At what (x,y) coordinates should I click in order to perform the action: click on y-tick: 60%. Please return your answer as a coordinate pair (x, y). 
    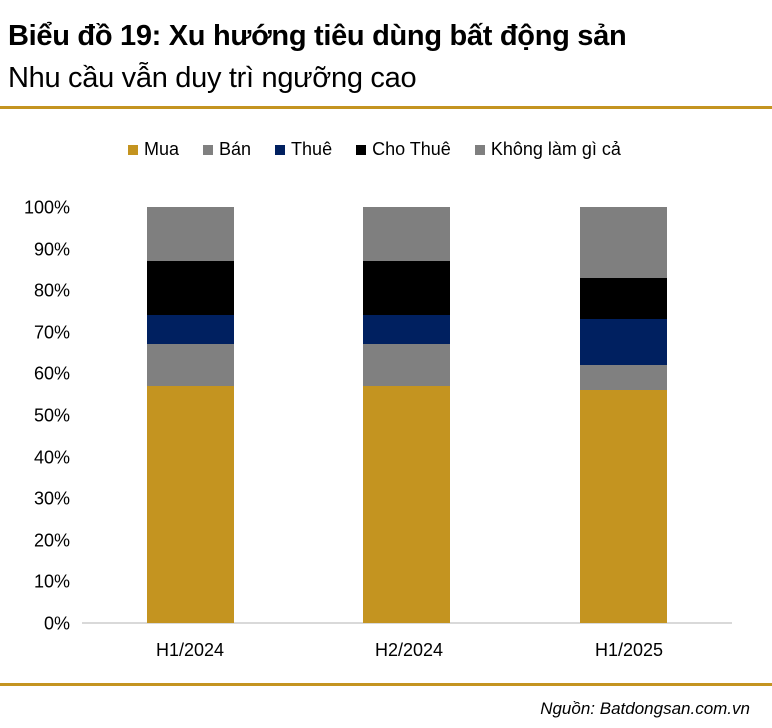
    Looking at the image, I should click on (51, 373).